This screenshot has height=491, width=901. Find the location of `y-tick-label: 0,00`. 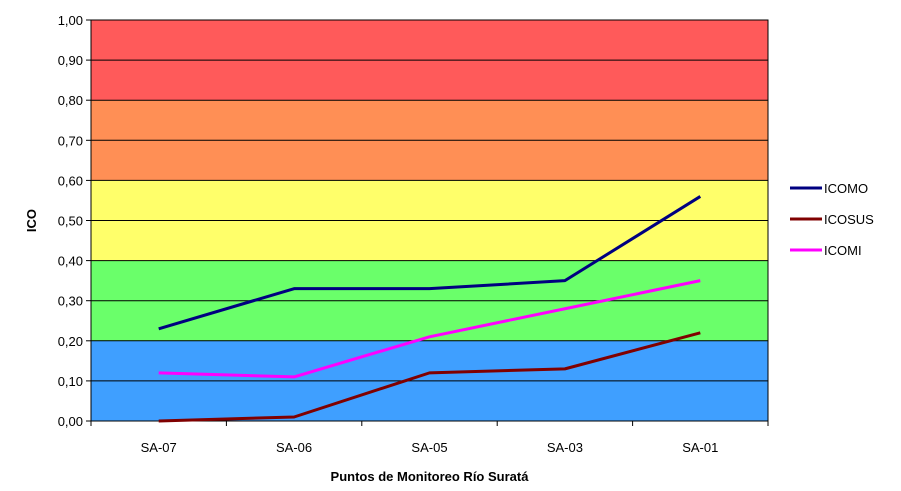

y-tick-label: 0,00 is located at coordinates (70, 421).